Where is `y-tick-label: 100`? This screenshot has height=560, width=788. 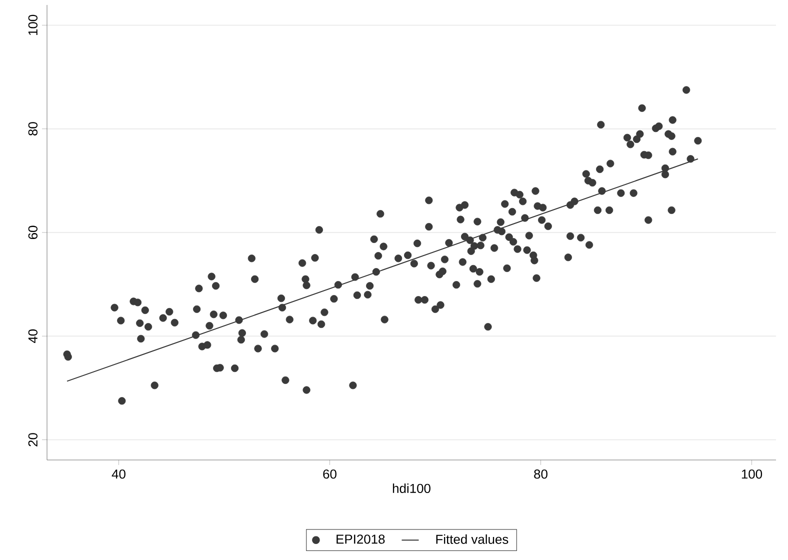 y-tick-label: 100 is located at coordinates (33, 25).